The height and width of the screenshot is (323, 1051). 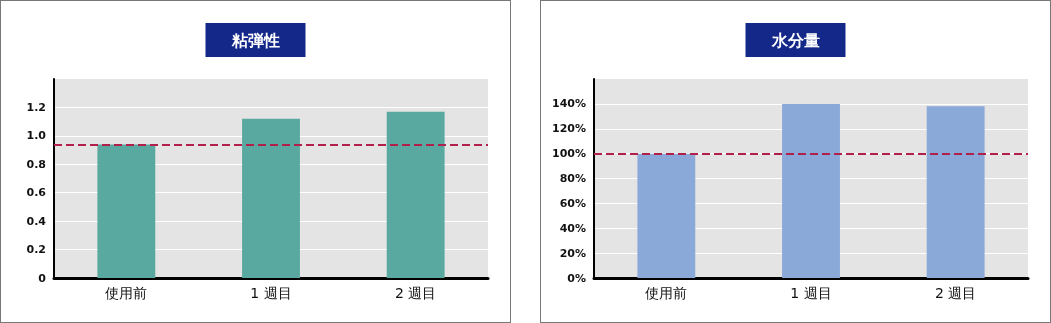 What do you see at coordinates (255, 40) in the screenshot?
I see `chart-title: 粘弾性` at bounding box center [255, 40].